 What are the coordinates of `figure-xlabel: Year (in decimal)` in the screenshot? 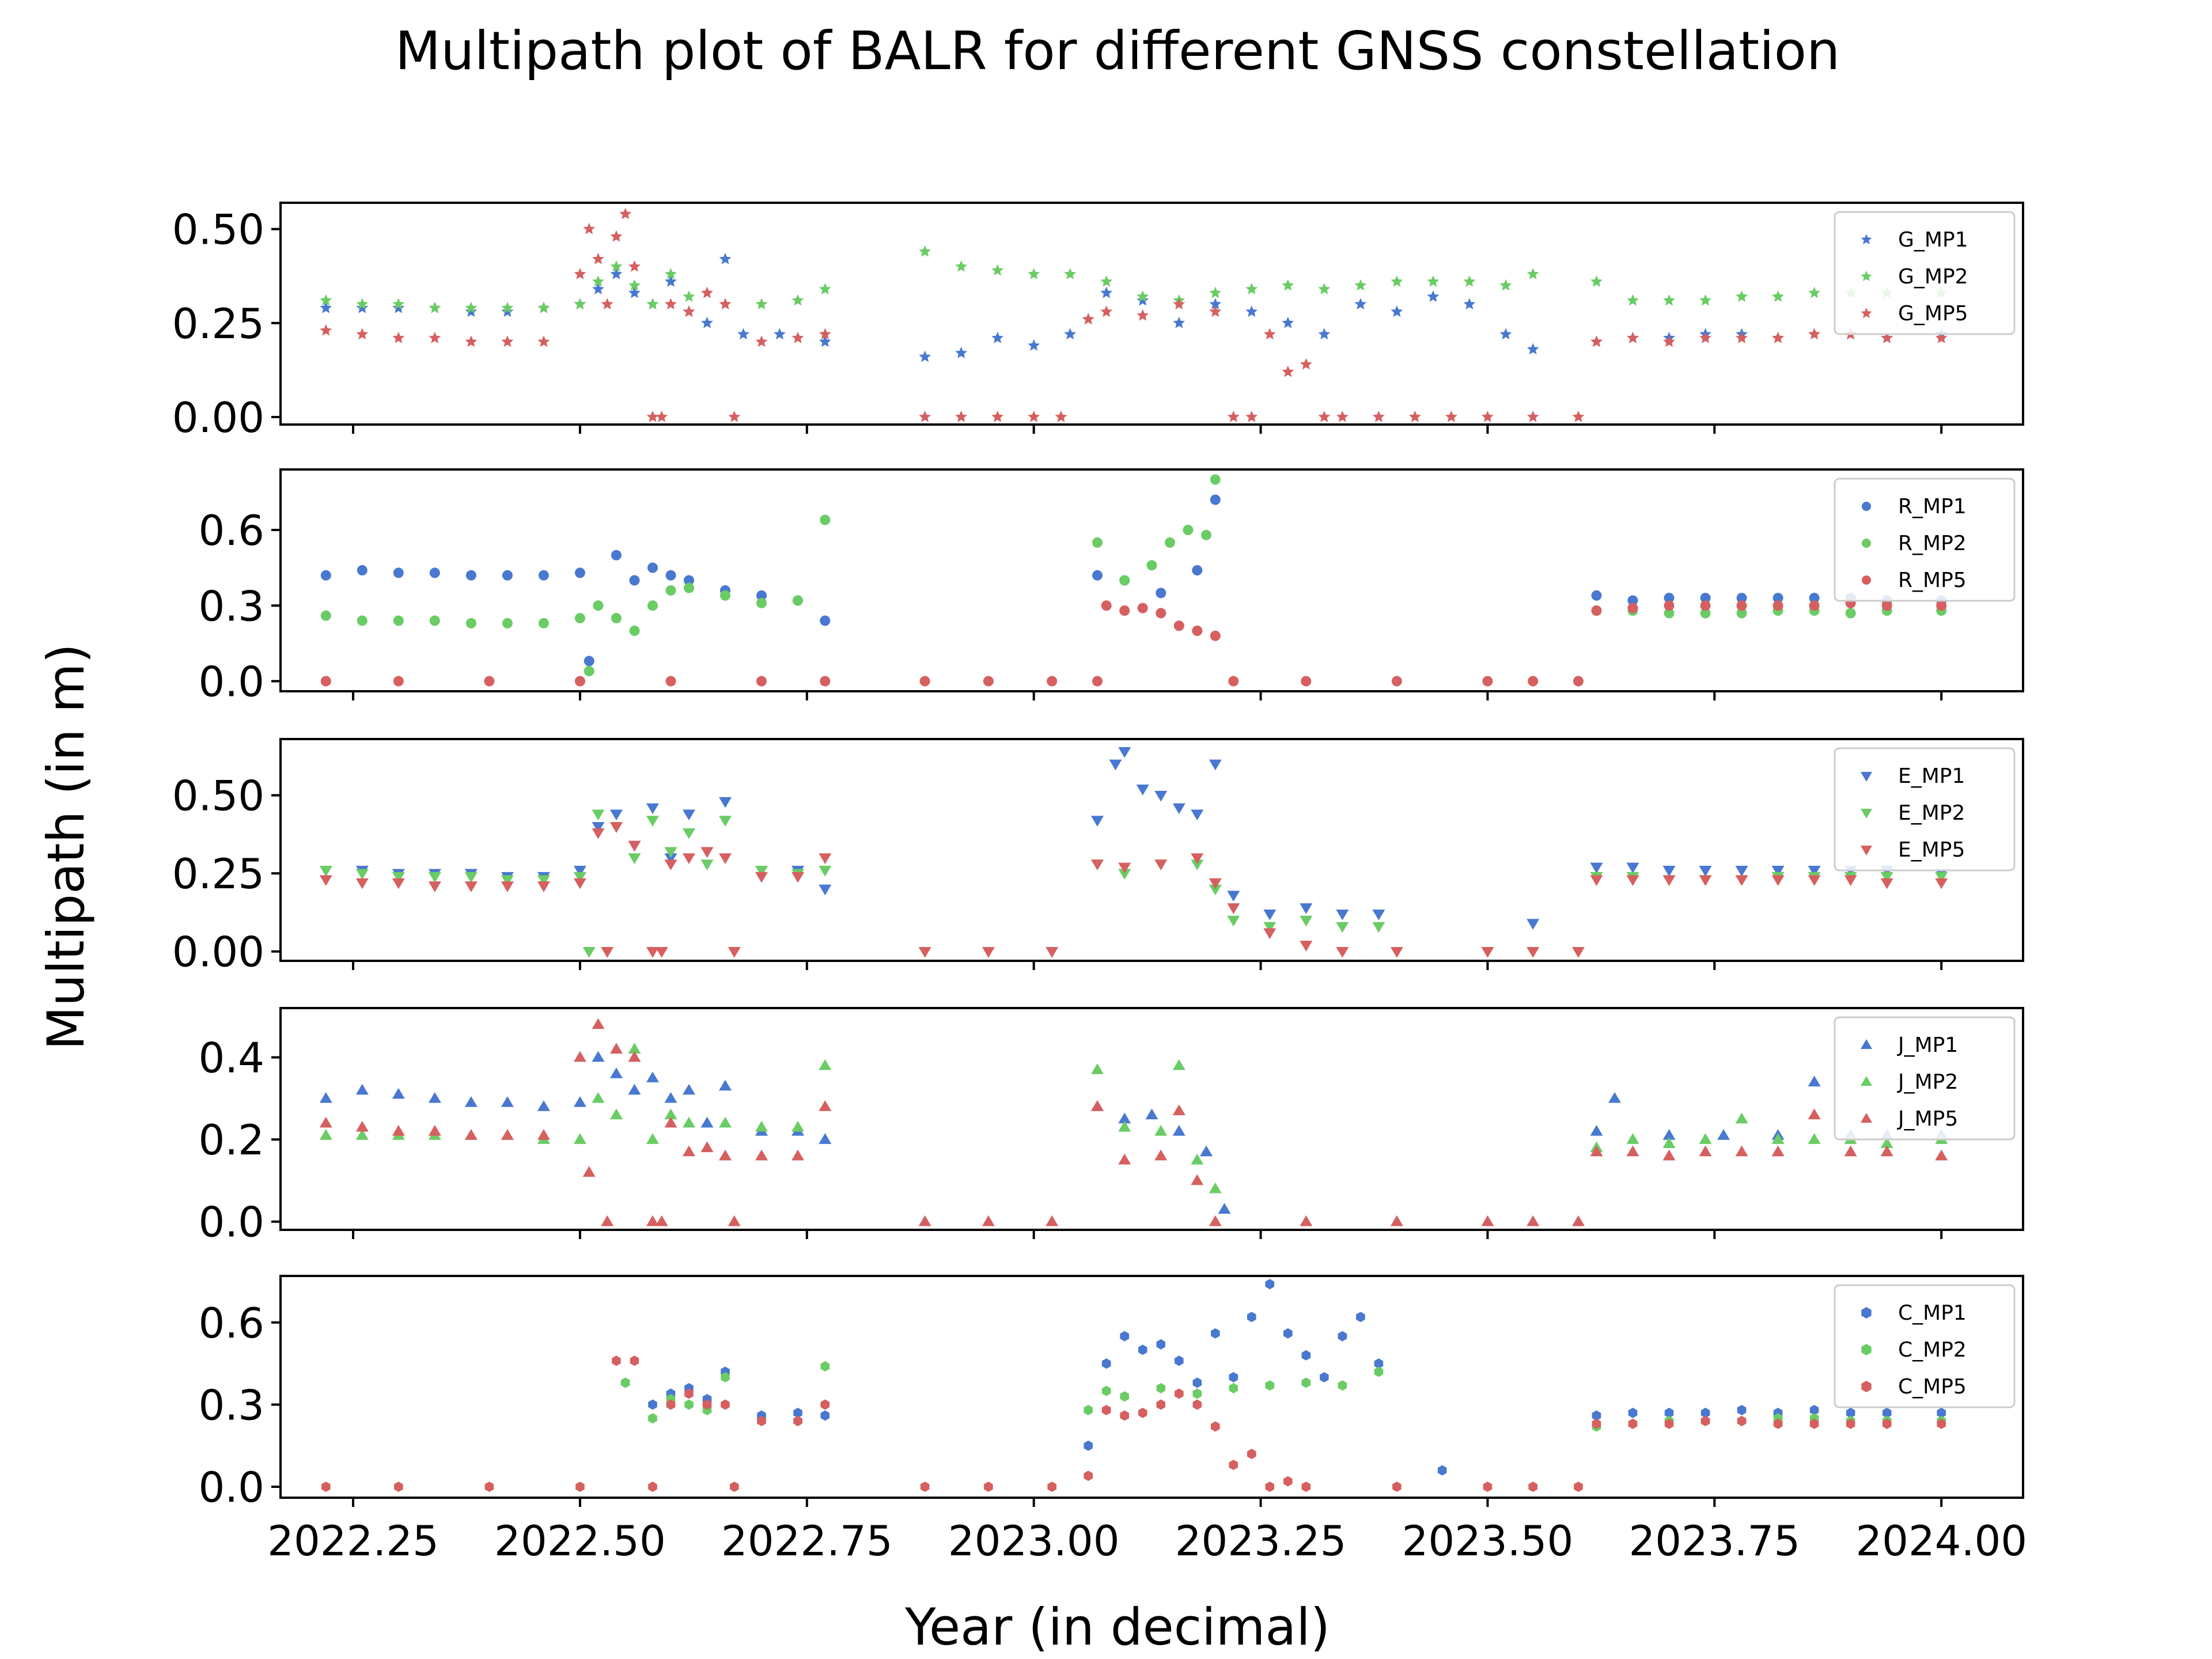 It's located at (1117, 1627).